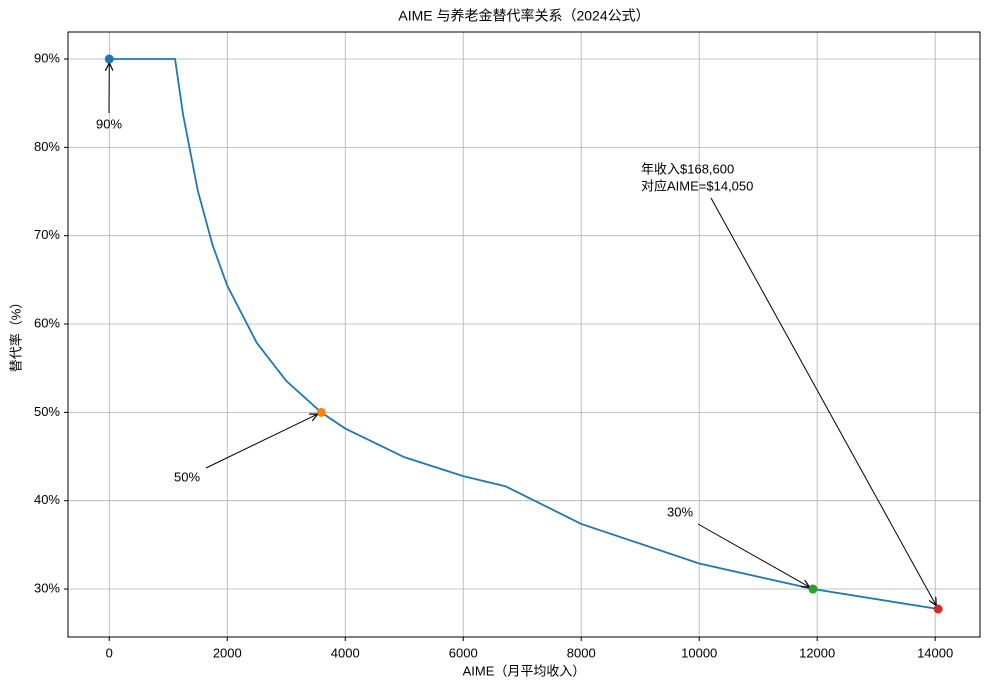 This screenshot has height=690, width=989. Describe the element at coordinates (697, 185) in the screenshot. I see `annotation-text: 对应AIME=$14,050` at that location.